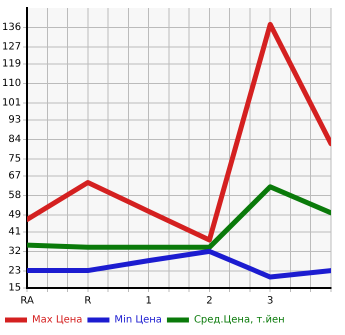  What do you see at coordinates (148, 301) in the screenshot?
I see `x-tick-label: 1` at bounding box center [148, 301].